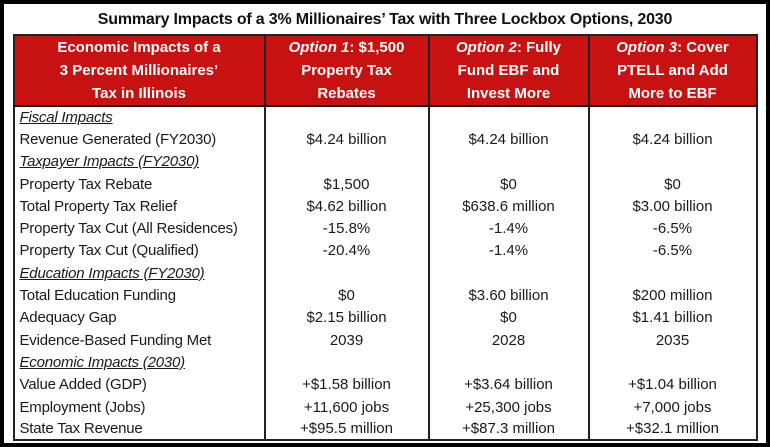  What do you see at coordinates (508, 295) in the screenshot?
I see `value-cell: $3.60 billion` at bounding box center [508, 295].